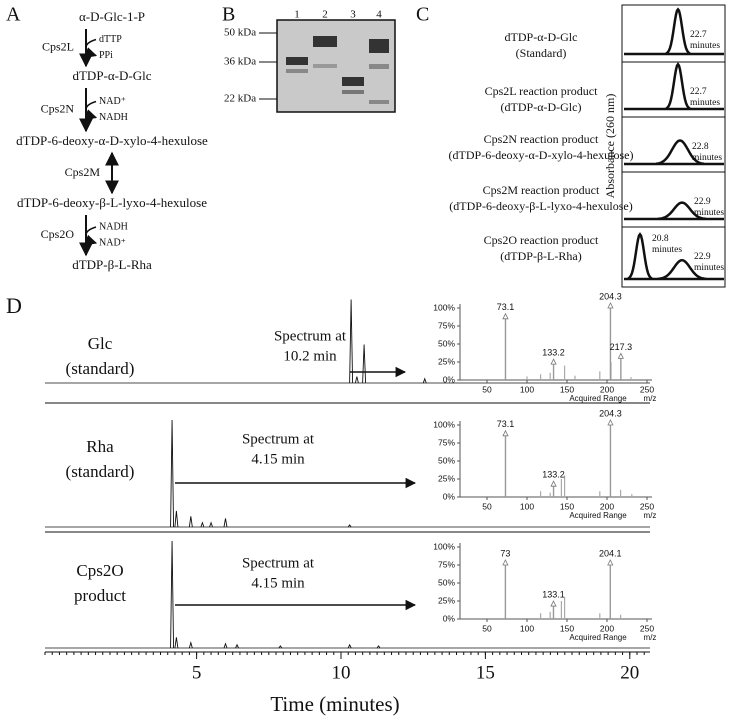  What do you see at coordinates (112, 16) in the screenshot?
I see `compound: α-D-Glc-1-P` at bounding box center [112, 16].